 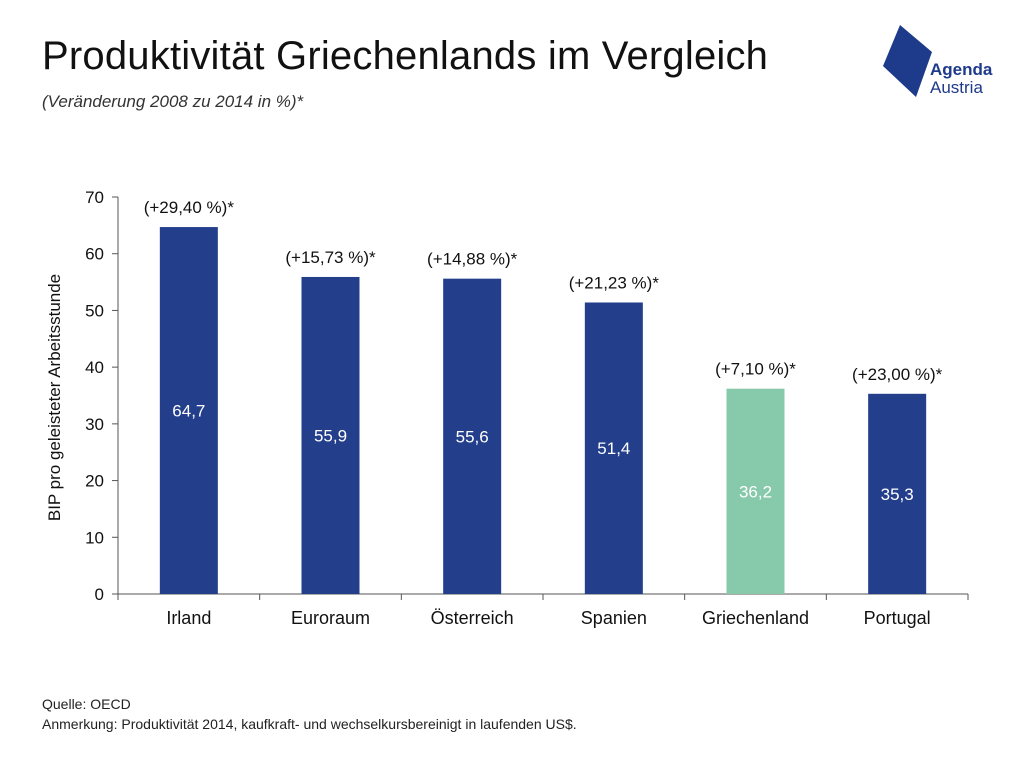 I want to click on bar-griechenland, so click(x=755, y=491).